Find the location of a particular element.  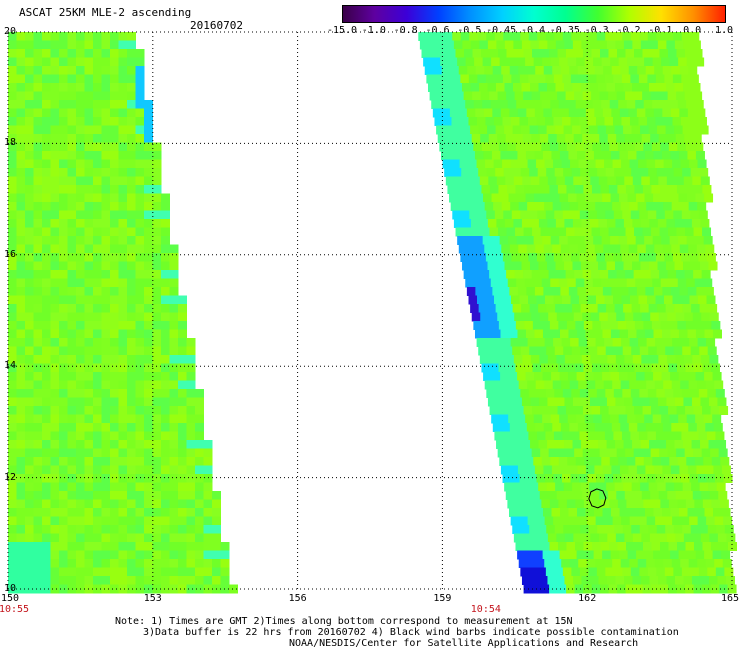

contamination-contour is located at coordinates (597, 498).